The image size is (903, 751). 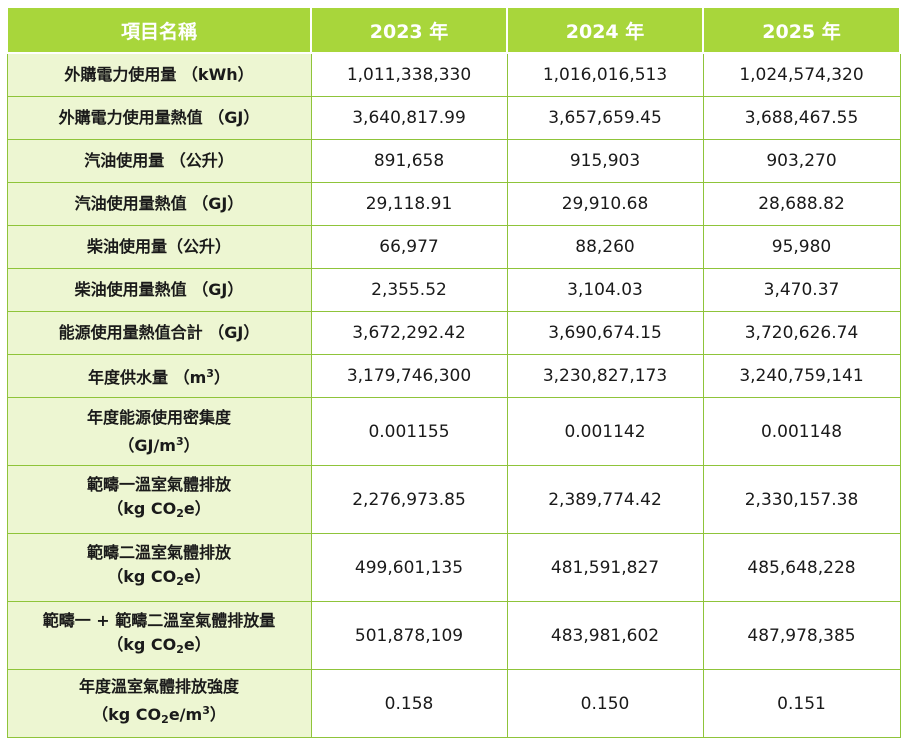 I want to click on row-label: 年度能源使用密集度 （GJ/m3）, so click(x=159, y=431).